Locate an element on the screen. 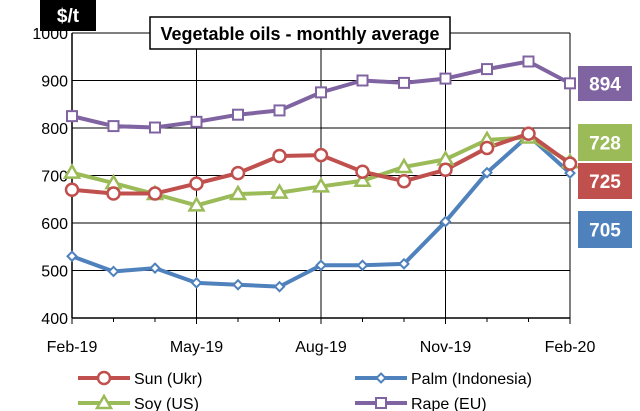 The image size is (640, 411). legend-label-soy-us: Soy (US) is located at coordinates (166, 403).